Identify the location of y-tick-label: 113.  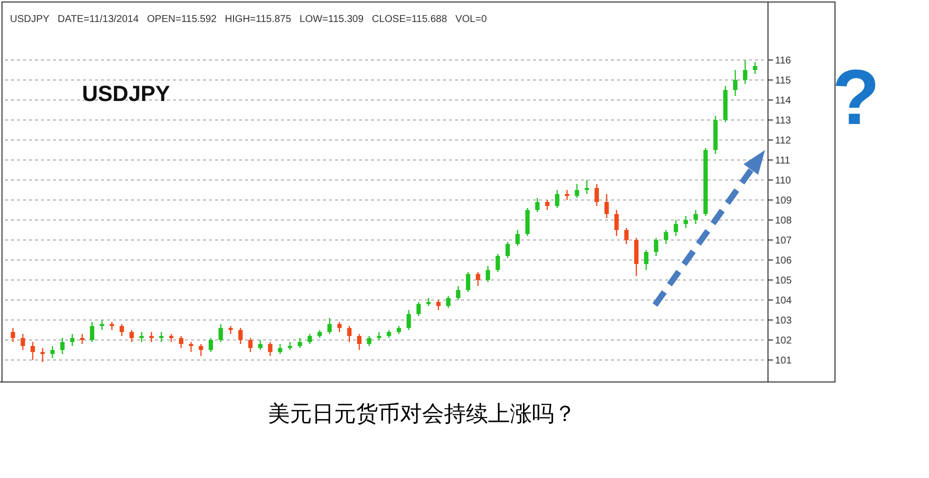
(783, 121).